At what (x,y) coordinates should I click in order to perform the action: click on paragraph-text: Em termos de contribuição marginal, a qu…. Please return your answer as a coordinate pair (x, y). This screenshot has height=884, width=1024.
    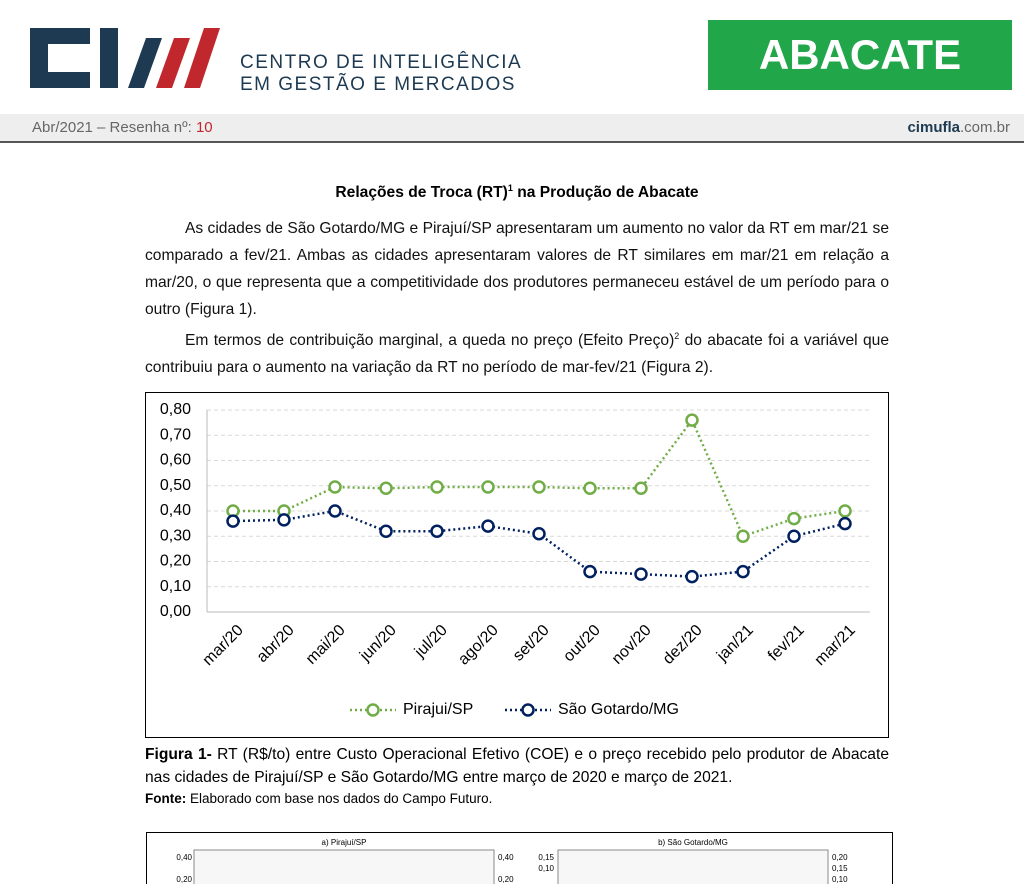
    Looking at the image, I should click on (430, 341).